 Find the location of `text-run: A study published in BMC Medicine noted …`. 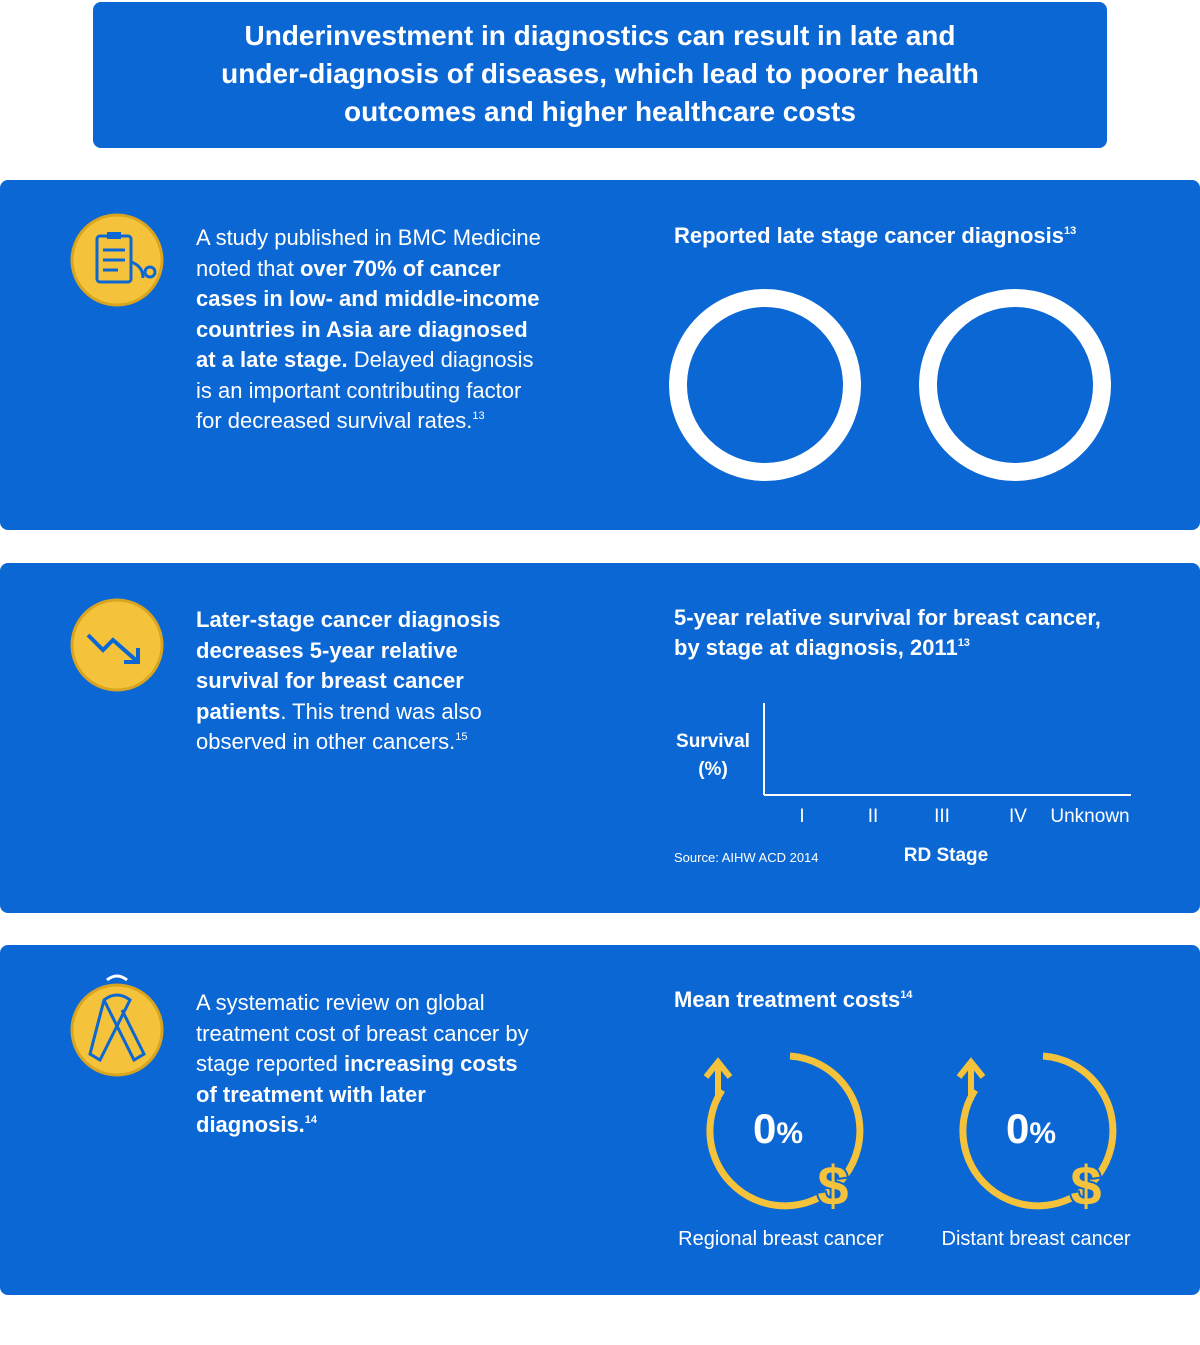

text-run: A study published in BMC Medicine noted … is located at coordinates (368, 253).